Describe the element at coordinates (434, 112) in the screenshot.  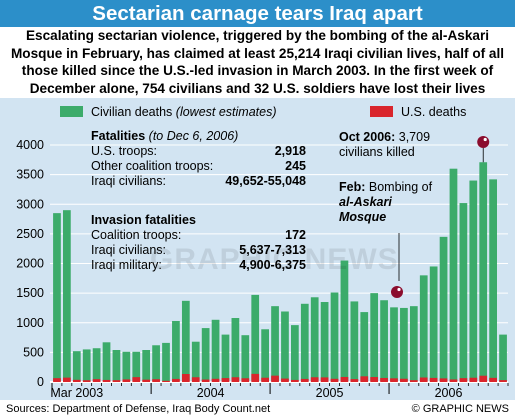
I see `legend-us-label: U.S. deaths` at that location.